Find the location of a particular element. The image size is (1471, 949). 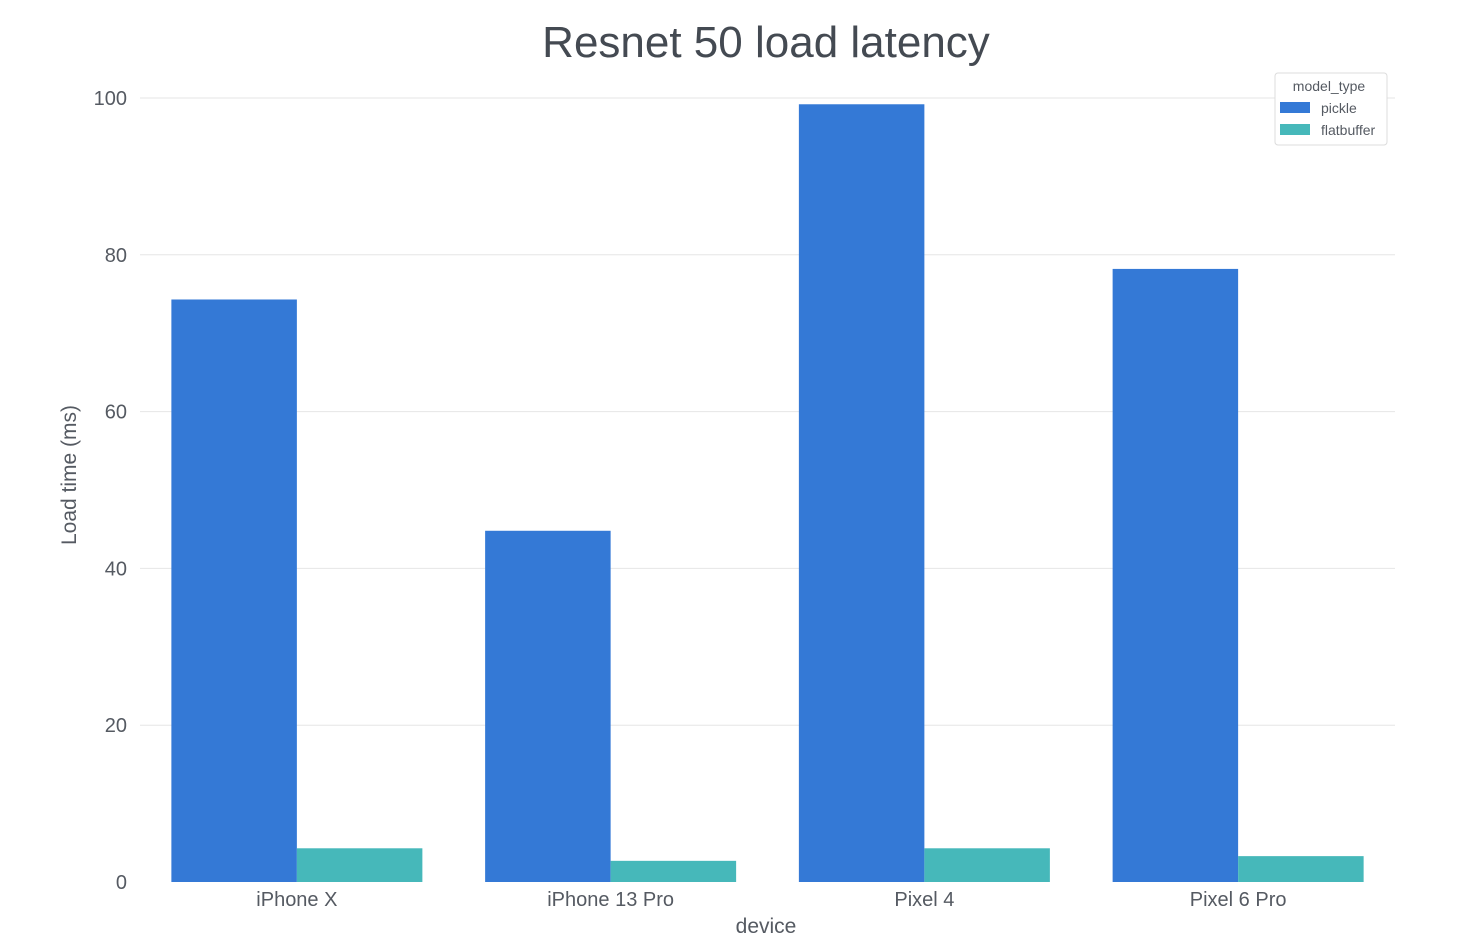

x-tick-label: iPhone 13 Pro is located at coordinates (610, 900).